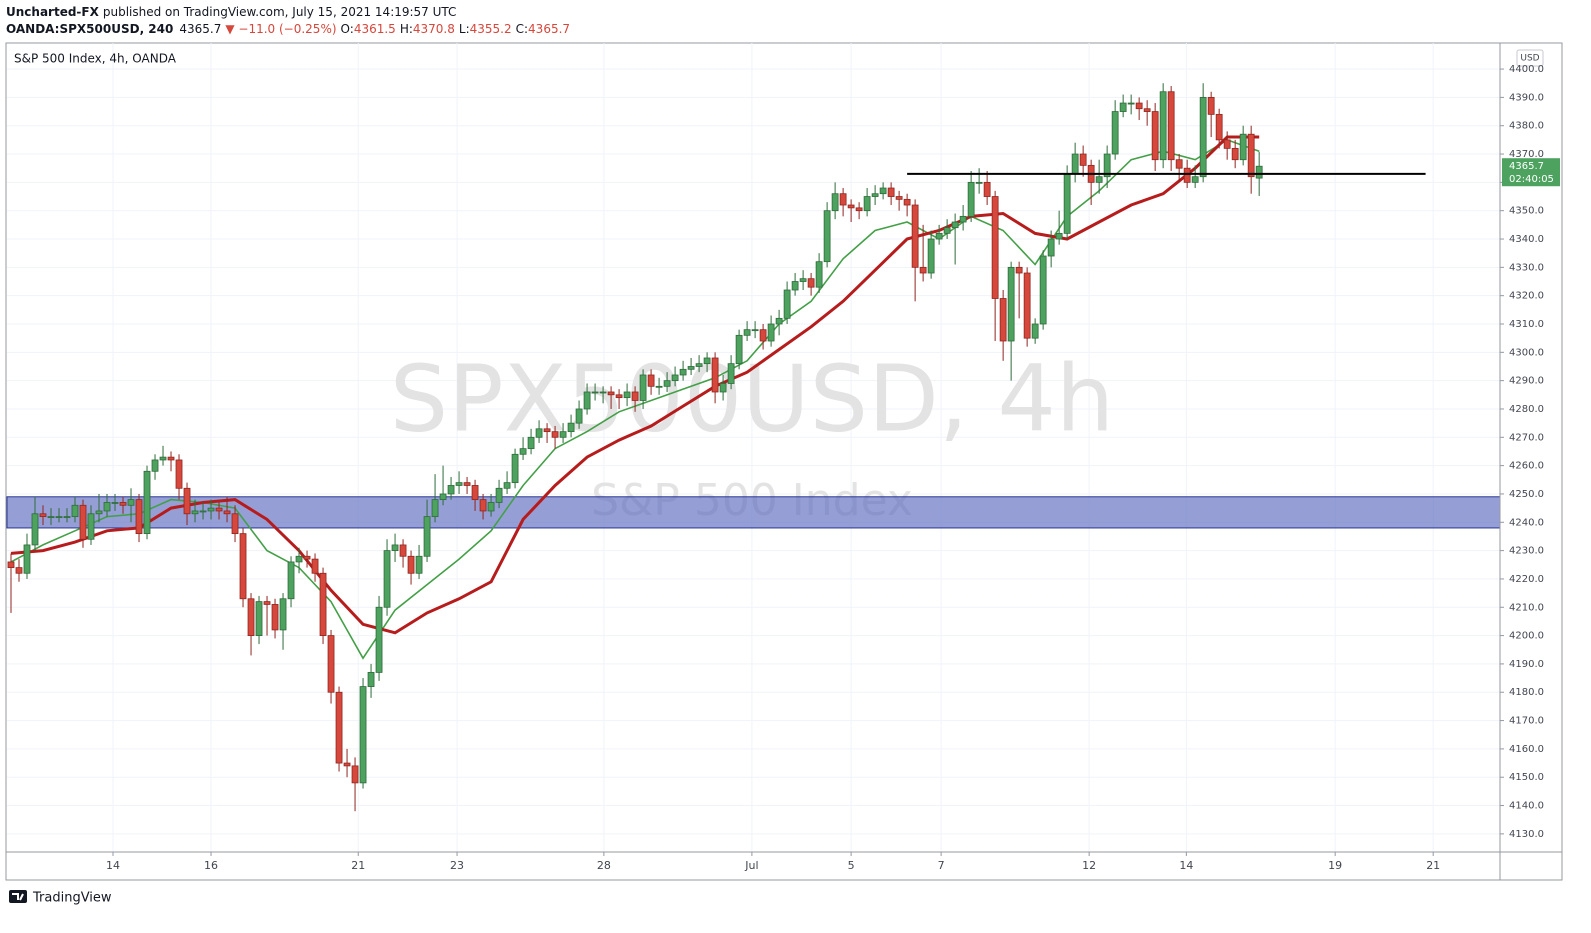 This screenshot has width=1591, height=933. What do you see at coordinates (1526, 749) in the screenshot?
I see `y-tick-label: 4160.0` at bounding box center [1526, 749].